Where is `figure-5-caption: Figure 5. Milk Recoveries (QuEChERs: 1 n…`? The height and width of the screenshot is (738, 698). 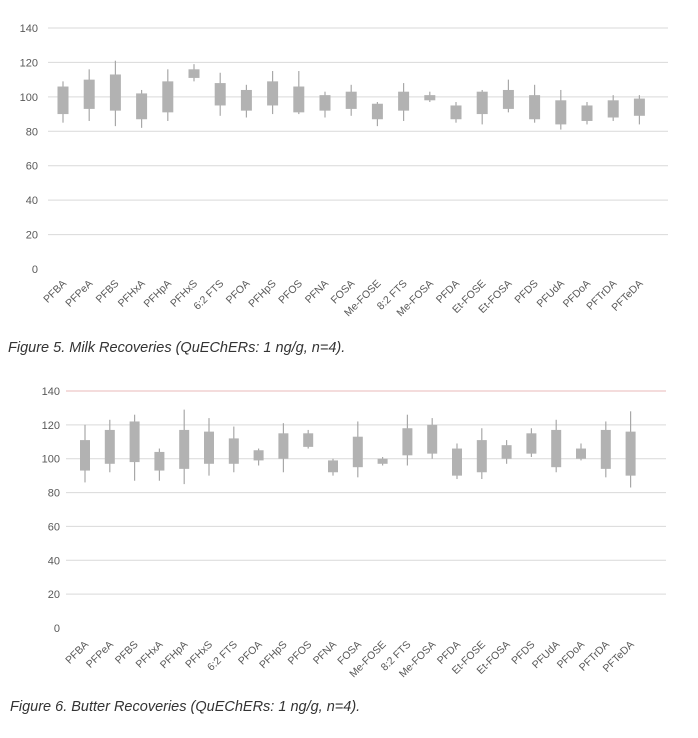
figure-5-caption: Figure 5. Milk Recoveries (QuEChERs: 1 n… is located at coordinates (177, 348).